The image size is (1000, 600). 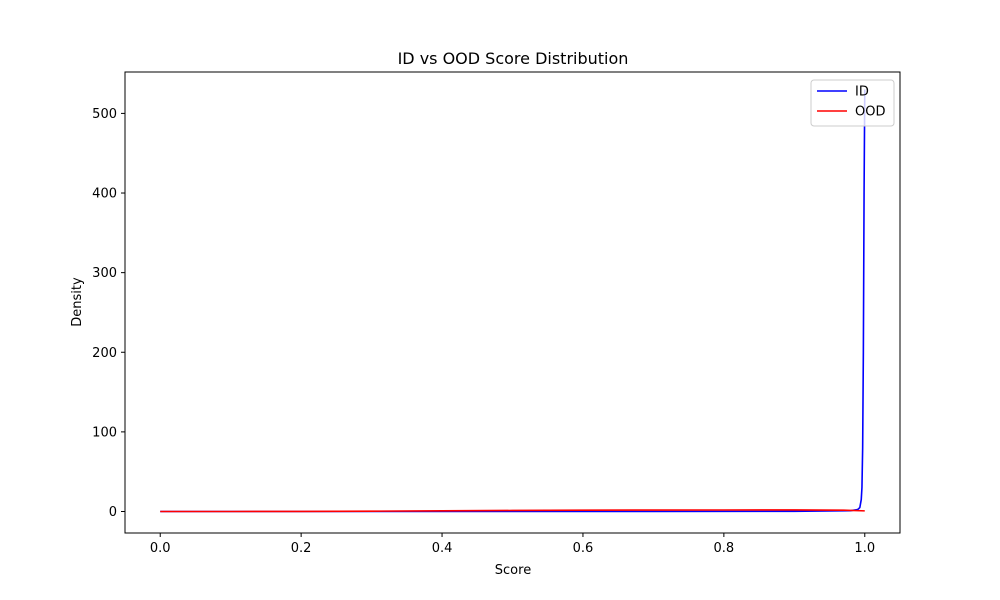 What do you see at coordinates (864, 548) in the screenshot?
I see `x-tick-label: 1.0` at bounding box center [864, 548].